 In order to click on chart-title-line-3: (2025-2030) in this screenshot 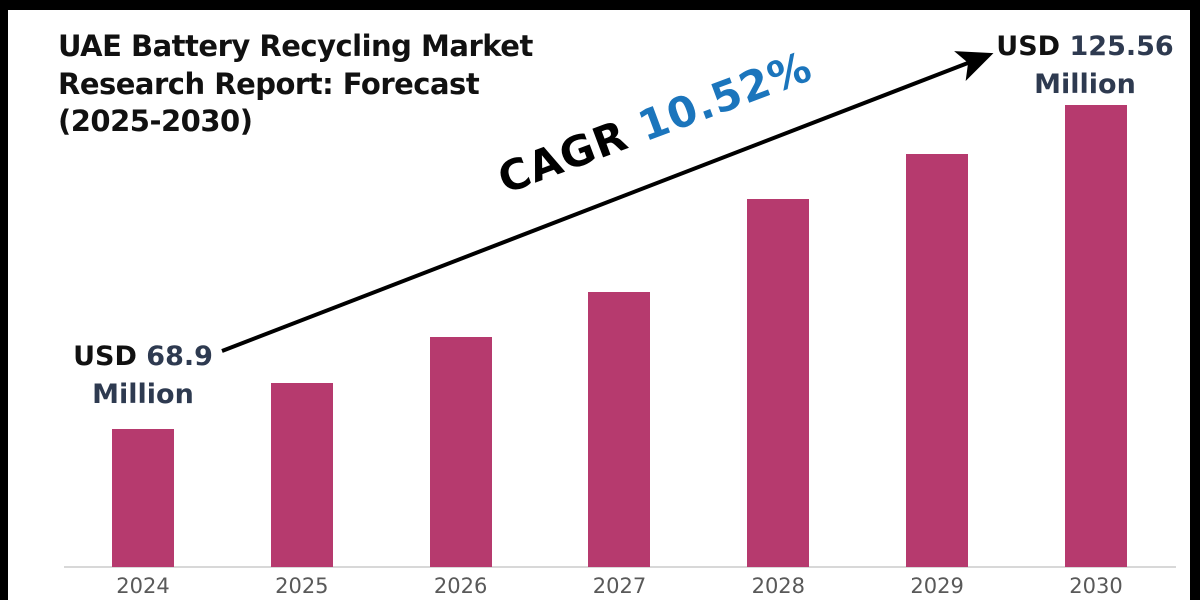, I will do `click(155, 121)`.